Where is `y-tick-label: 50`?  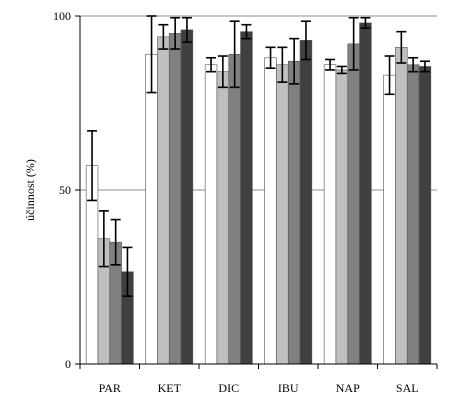
y-tick-label: 50 is located at coordinates (65, 190).